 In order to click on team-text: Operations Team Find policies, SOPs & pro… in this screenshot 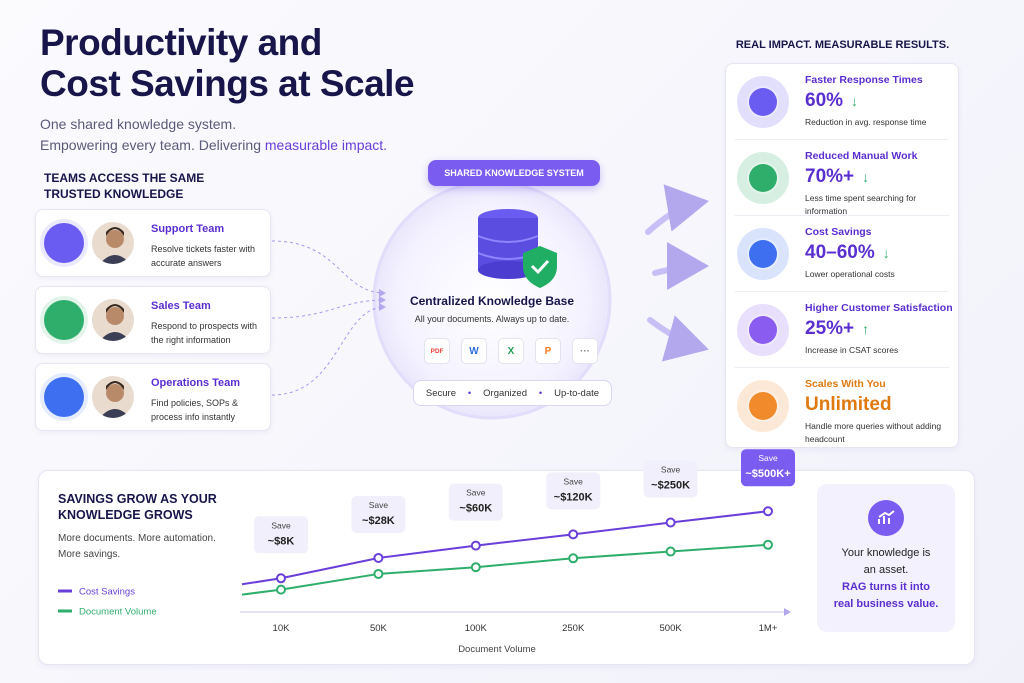, I will do `click(210, 400)`.